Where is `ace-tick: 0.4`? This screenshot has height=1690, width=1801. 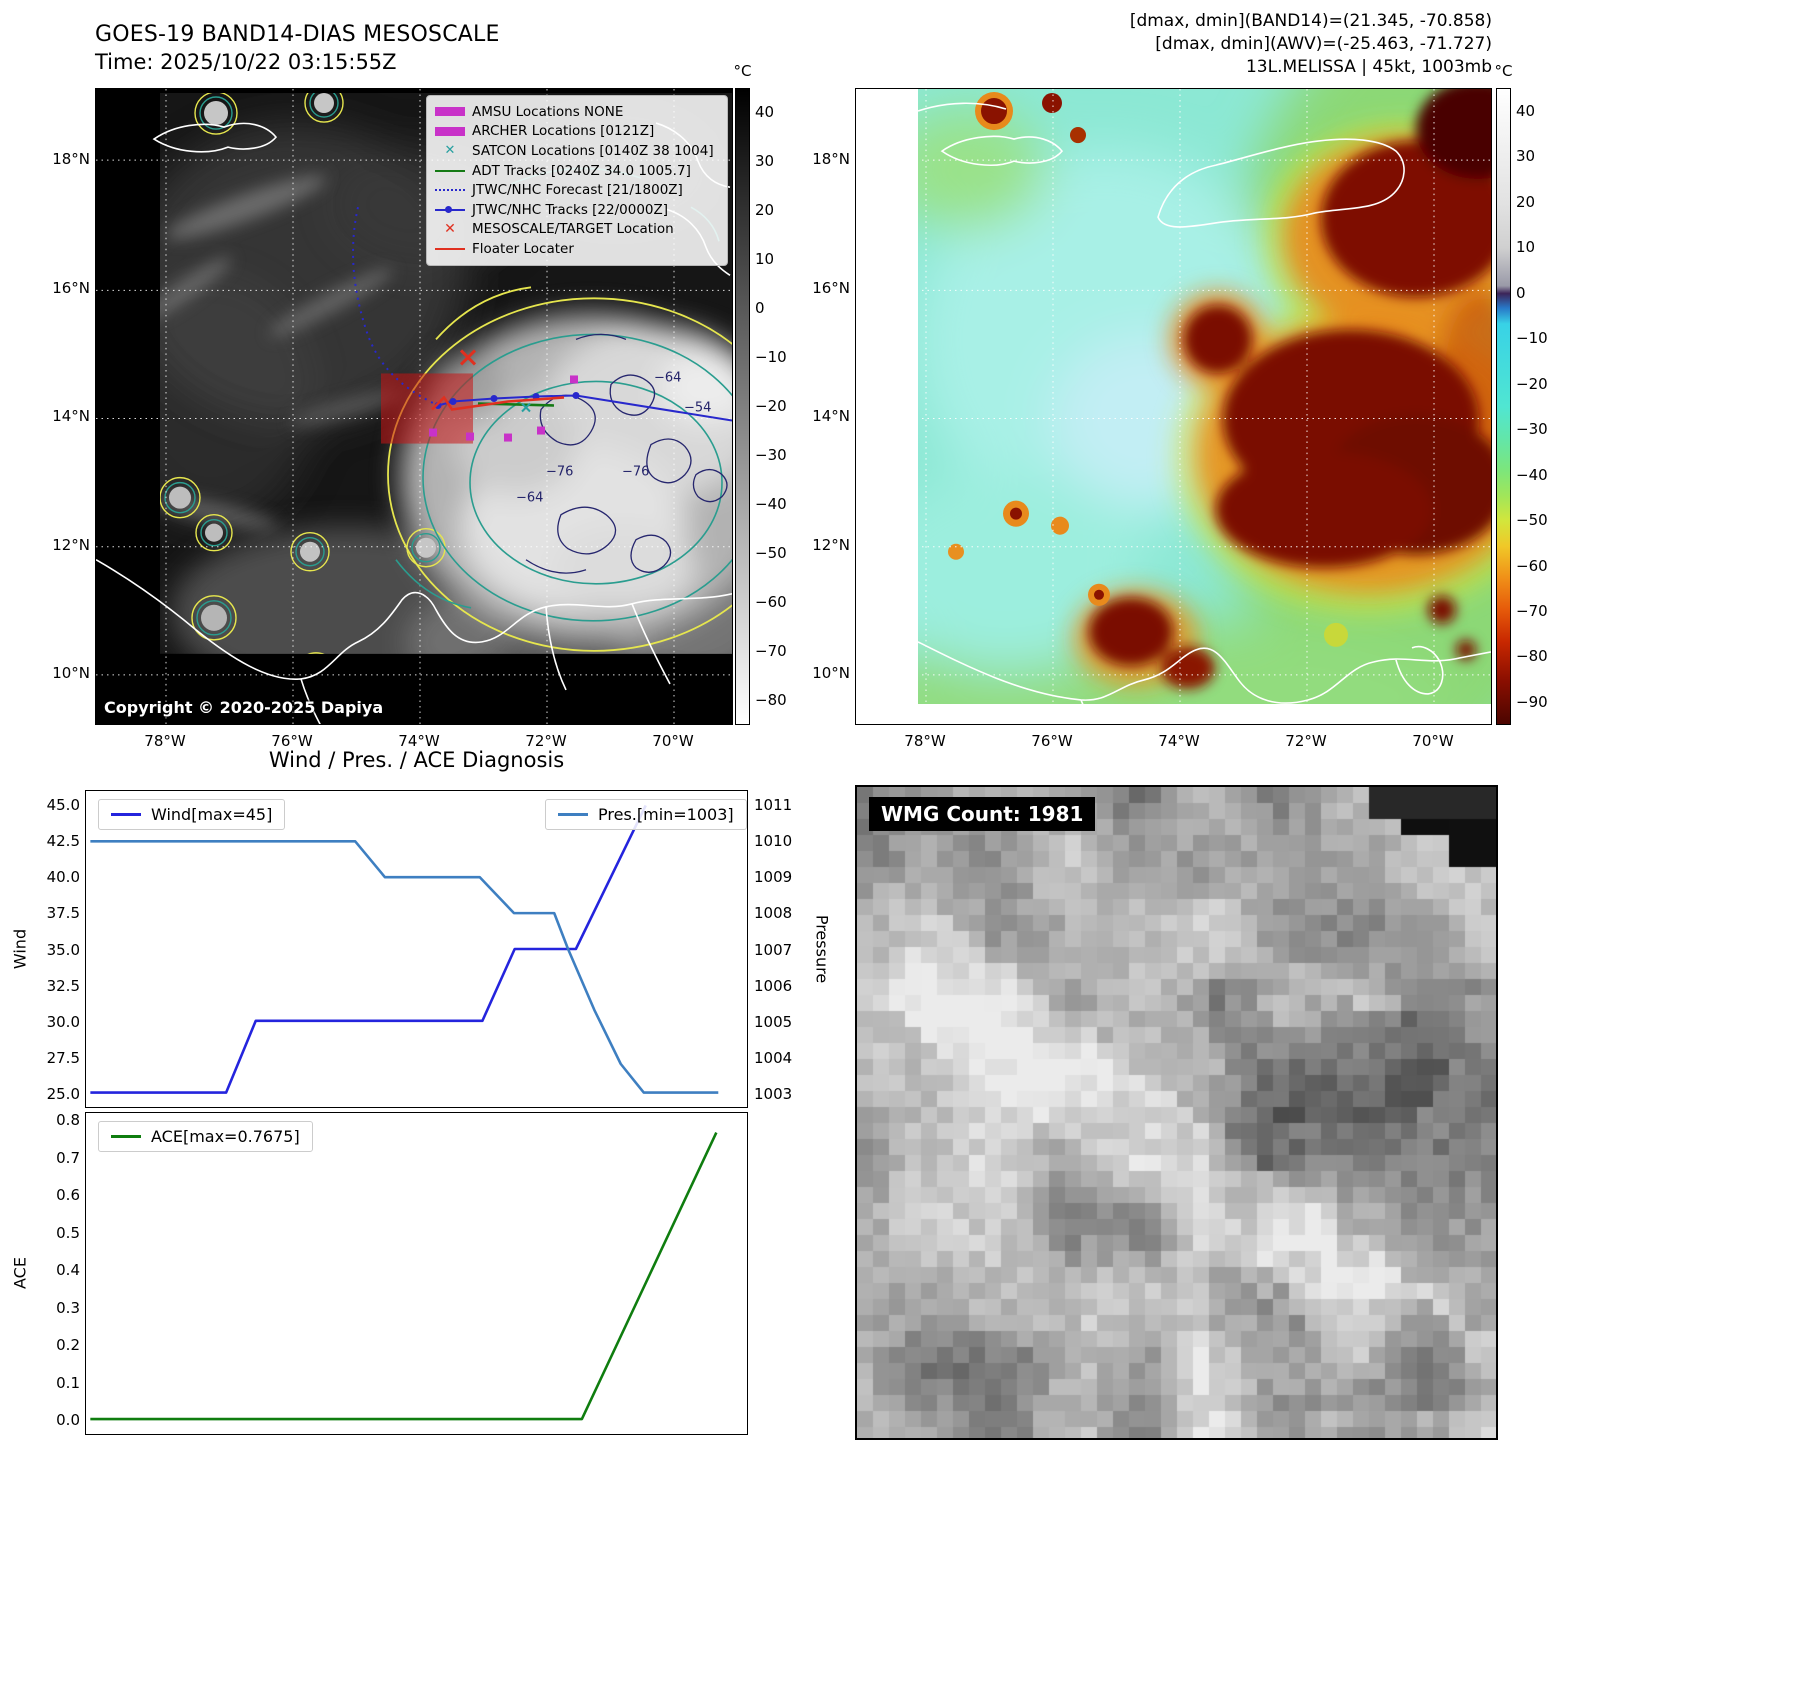
ace-tick: 0.4 is located at coordinates (68, 1270).